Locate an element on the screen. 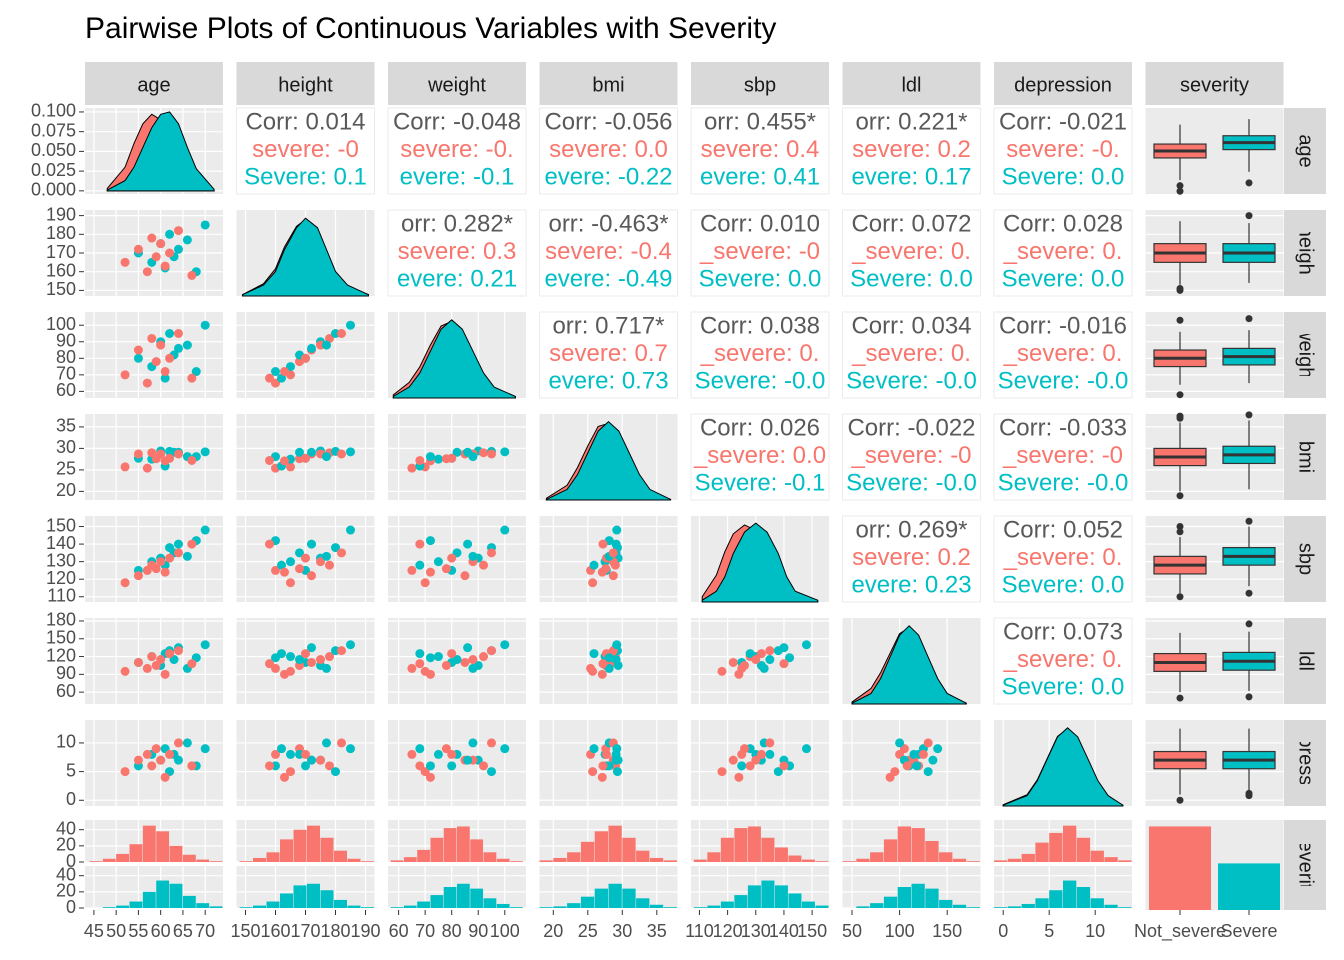 This screenshot has height=960, width=1344. x-tick-label: 160 is located at coordinates (275, 931).